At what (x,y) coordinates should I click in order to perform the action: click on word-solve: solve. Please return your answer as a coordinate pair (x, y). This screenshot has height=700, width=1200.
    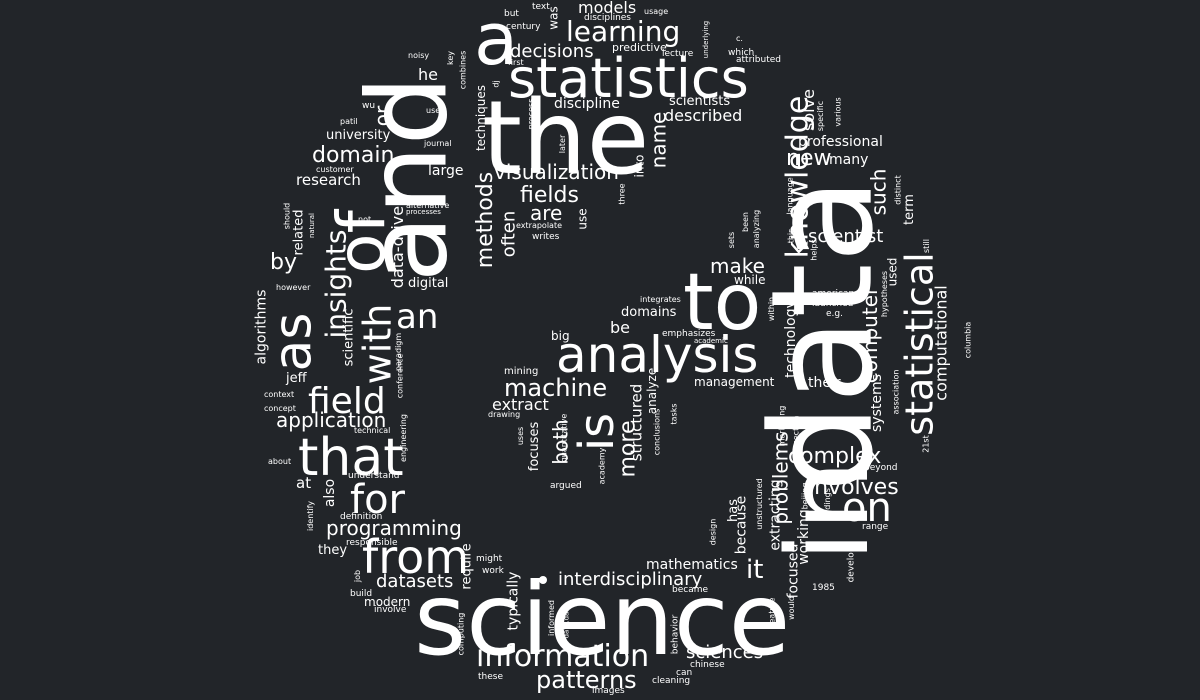
    Looking at the image, I should click on (808, 110).